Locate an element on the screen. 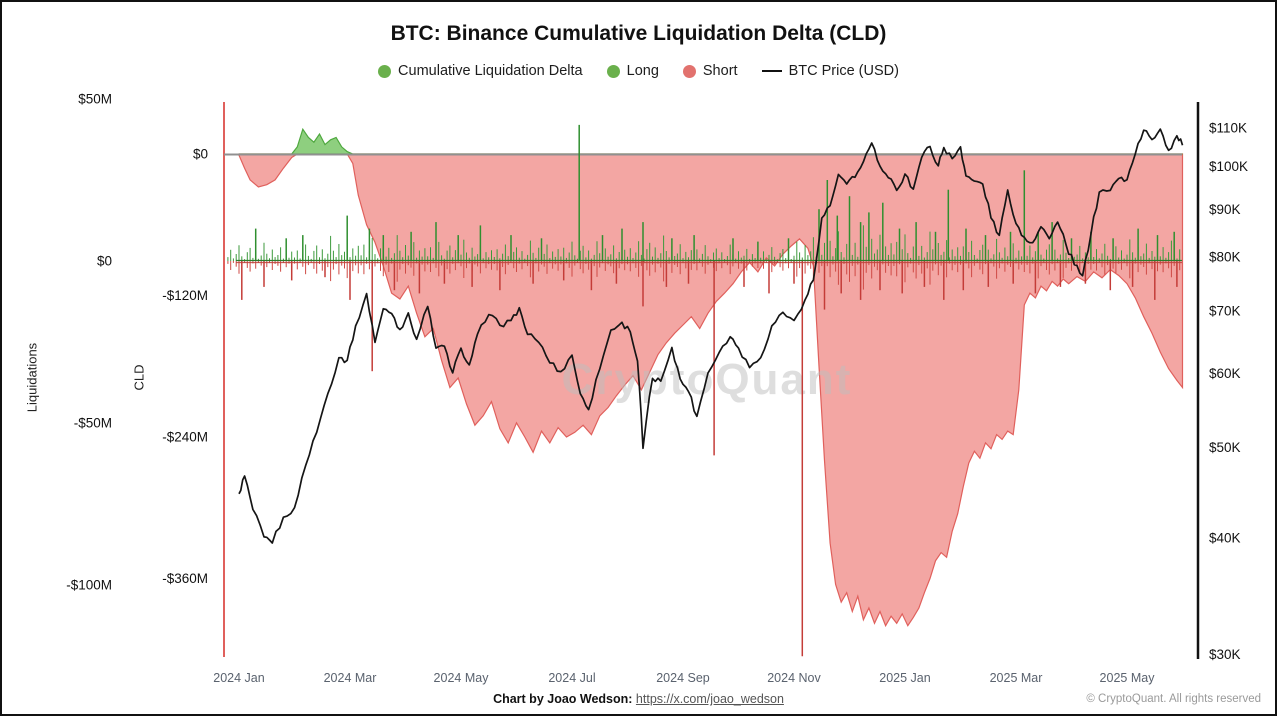  price-tick-label: $110K is located at coordinates (1228, 128).